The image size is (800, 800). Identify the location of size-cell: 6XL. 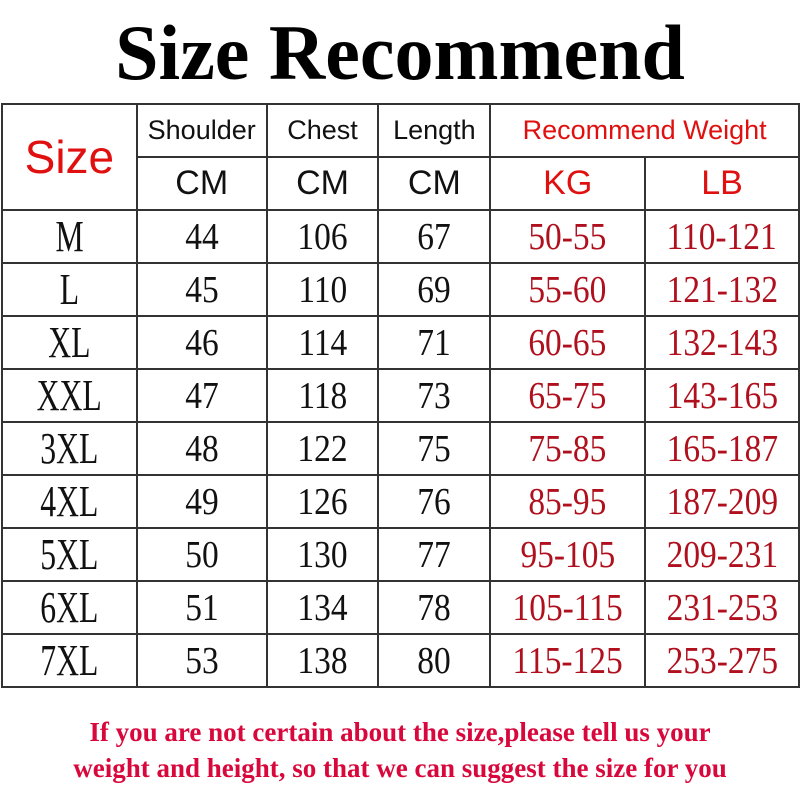
(69, 607).